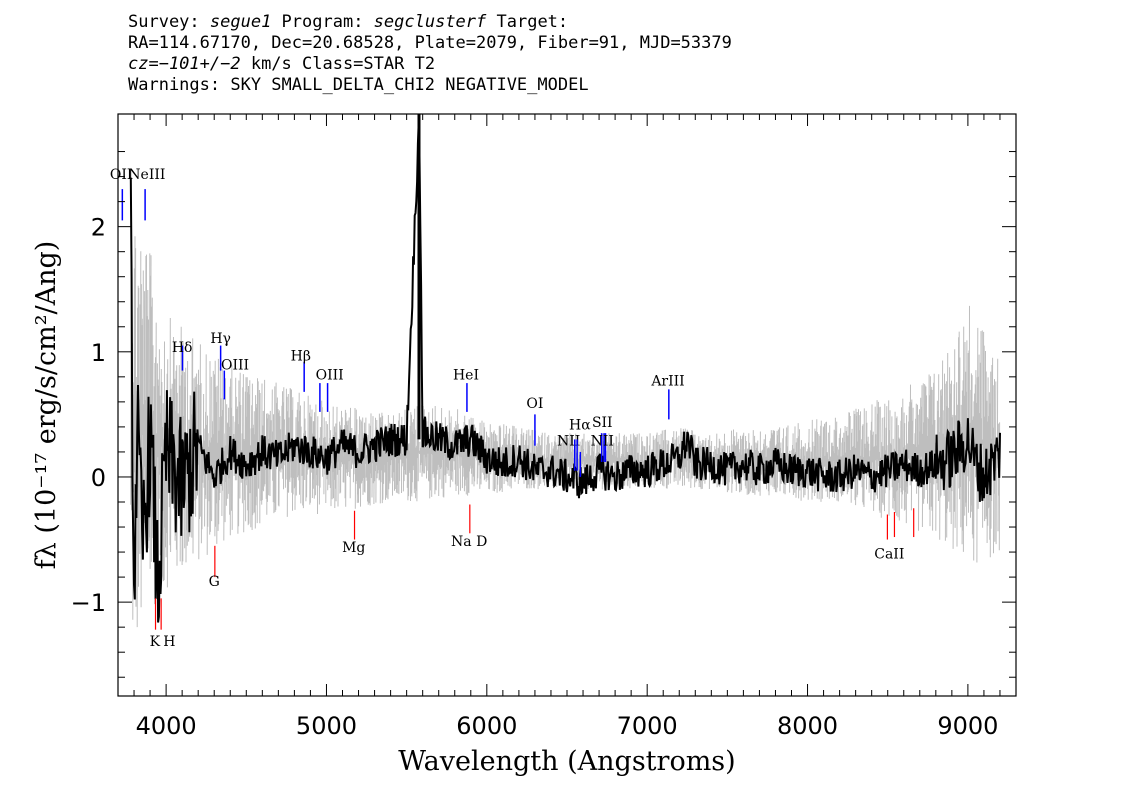 The height and width of the screenshot is (810, 1134). I want to click on program-label: Program:, so click(322, 22).